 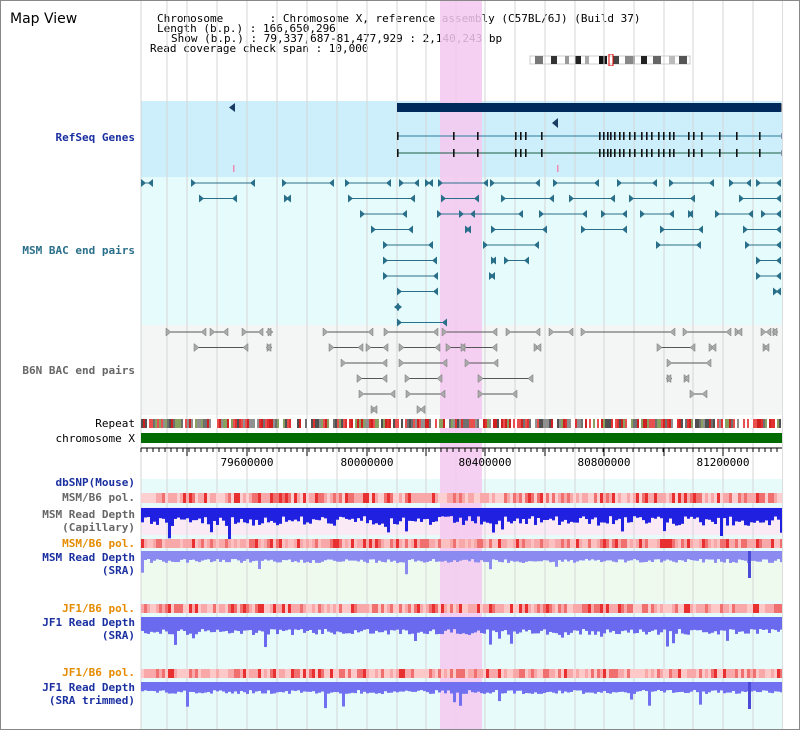 What do you see at coordinates (78, 250) in the screenshot?
I see `msm-bac-label: MSM BAC end pairs` at bounding box center [78, 250].